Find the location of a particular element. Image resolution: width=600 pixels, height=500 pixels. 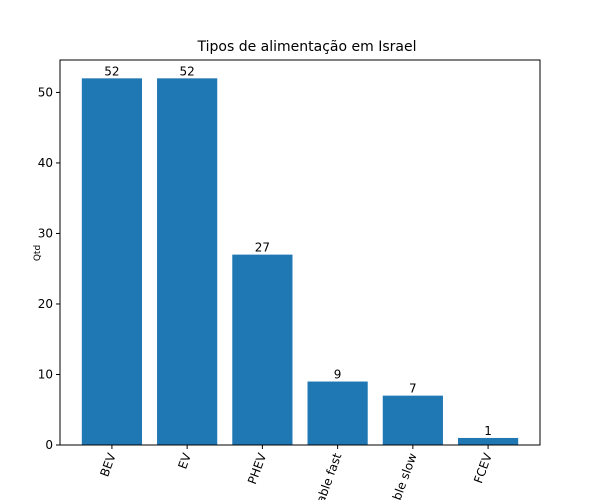

y-tick-label: 20 is located at coordinates (45, 304).